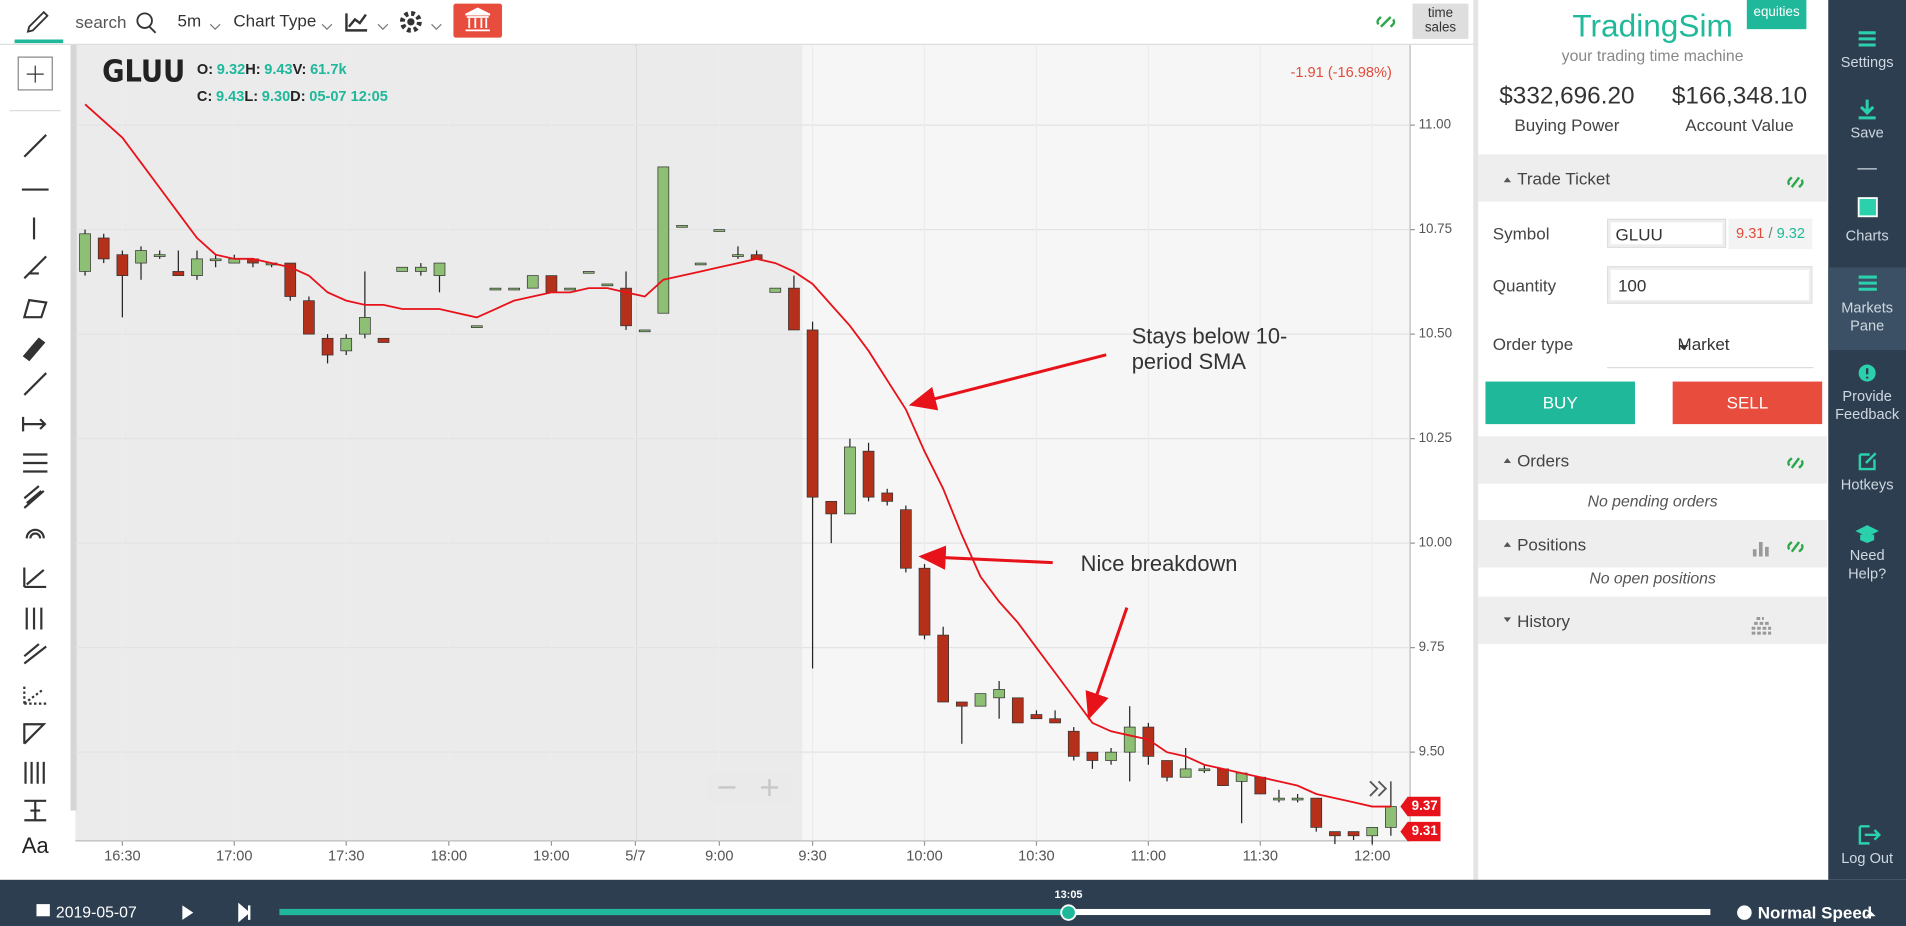 This screenshot has height=926, width=1906. I want to click on charts-icon, so click(1867, 207).